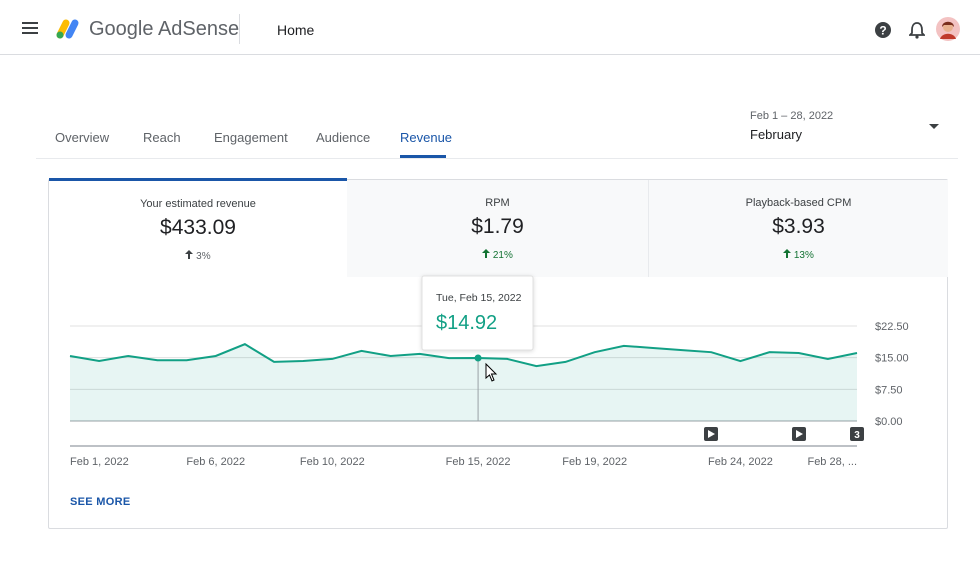  What do you see at coordinates (948, 29) in the screenshot?
I see `avatar` at bounding box center [948, 29].